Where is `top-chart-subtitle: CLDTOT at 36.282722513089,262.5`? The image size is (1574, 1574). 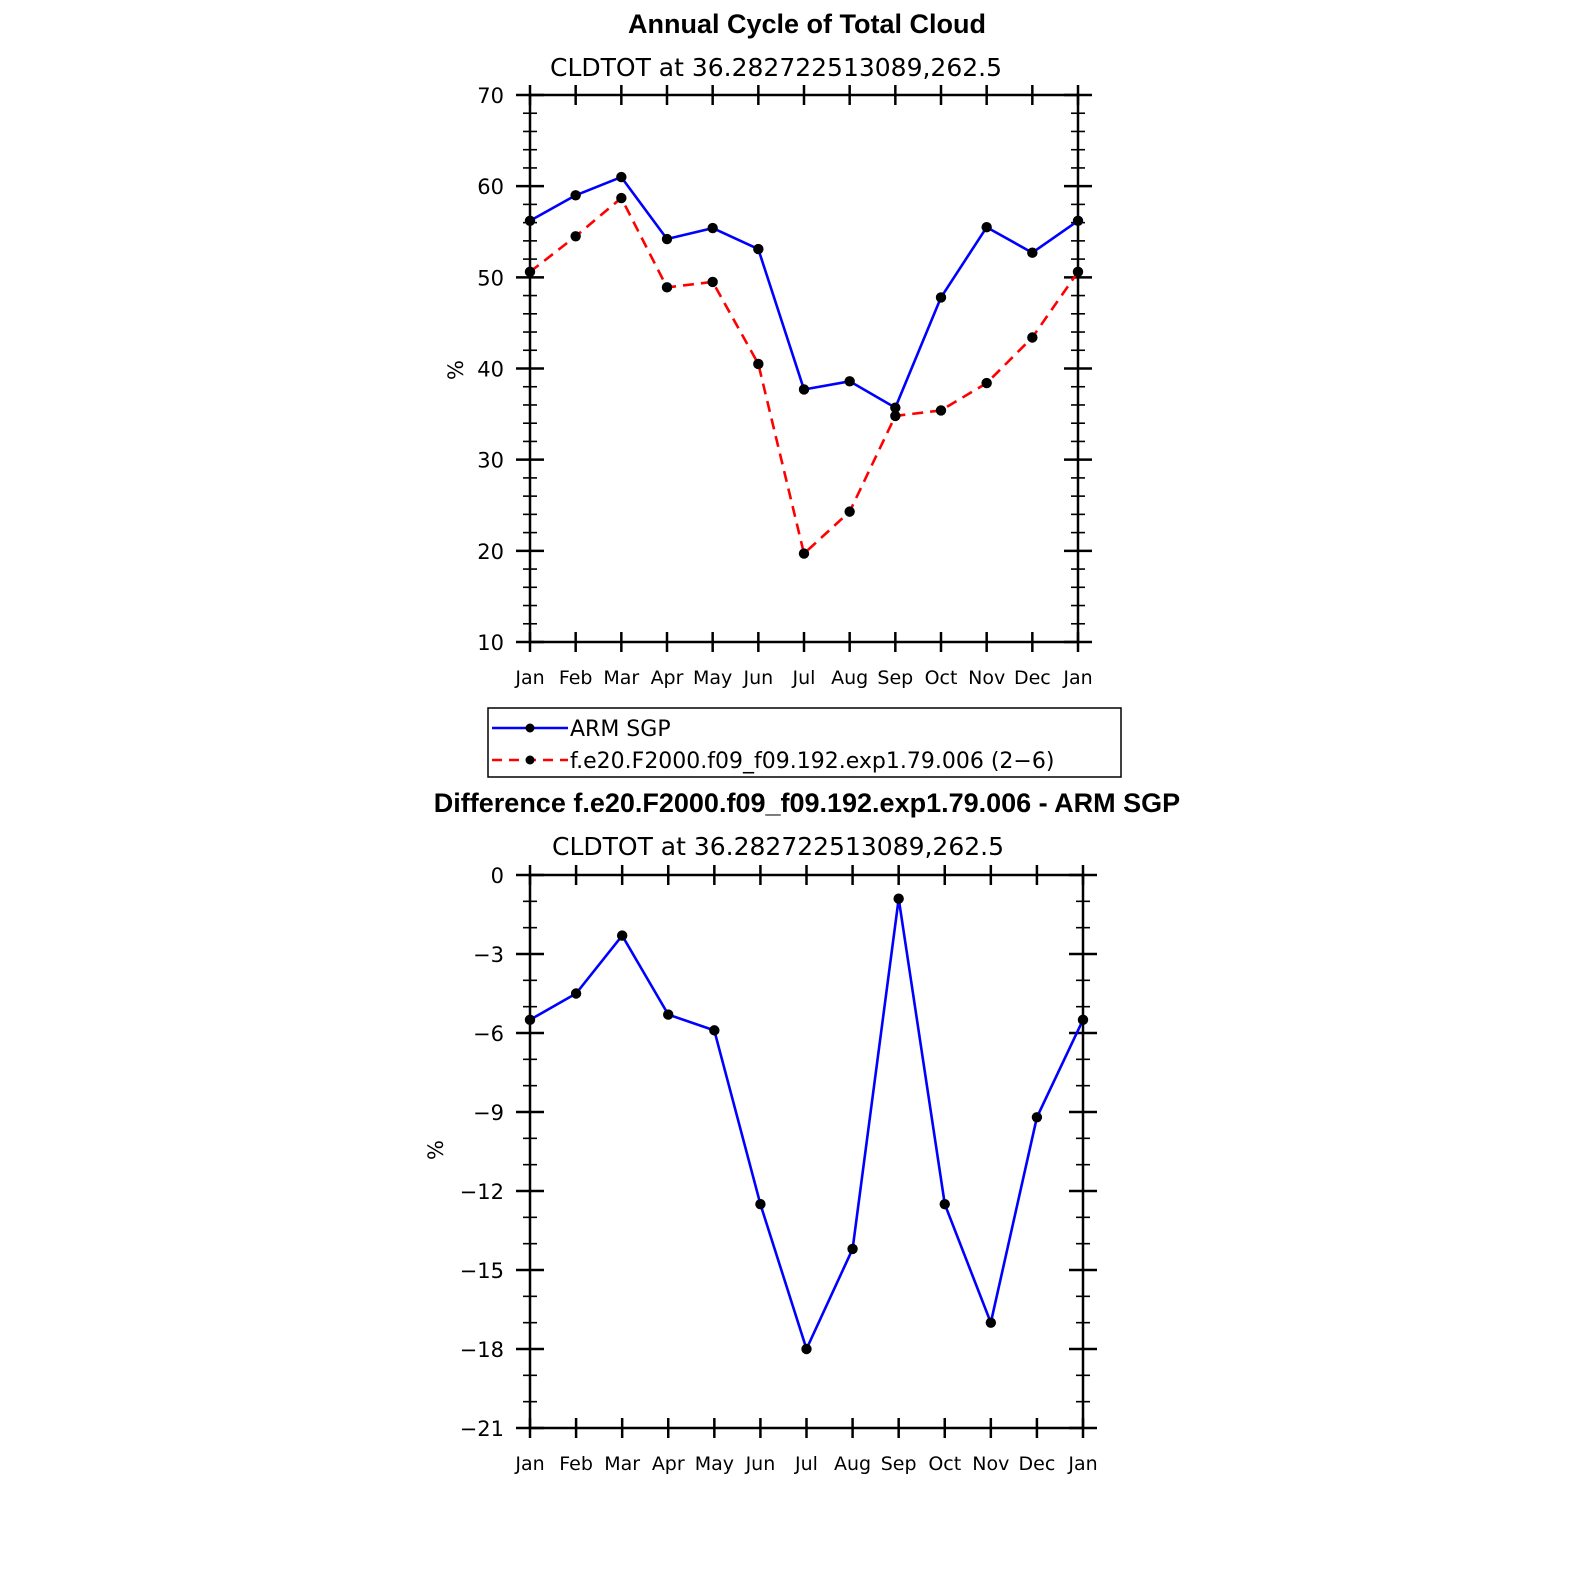
top-chart-subtitle: CLDTOT at 36.282722513089,262.5 is located at coordinates (776, 67).